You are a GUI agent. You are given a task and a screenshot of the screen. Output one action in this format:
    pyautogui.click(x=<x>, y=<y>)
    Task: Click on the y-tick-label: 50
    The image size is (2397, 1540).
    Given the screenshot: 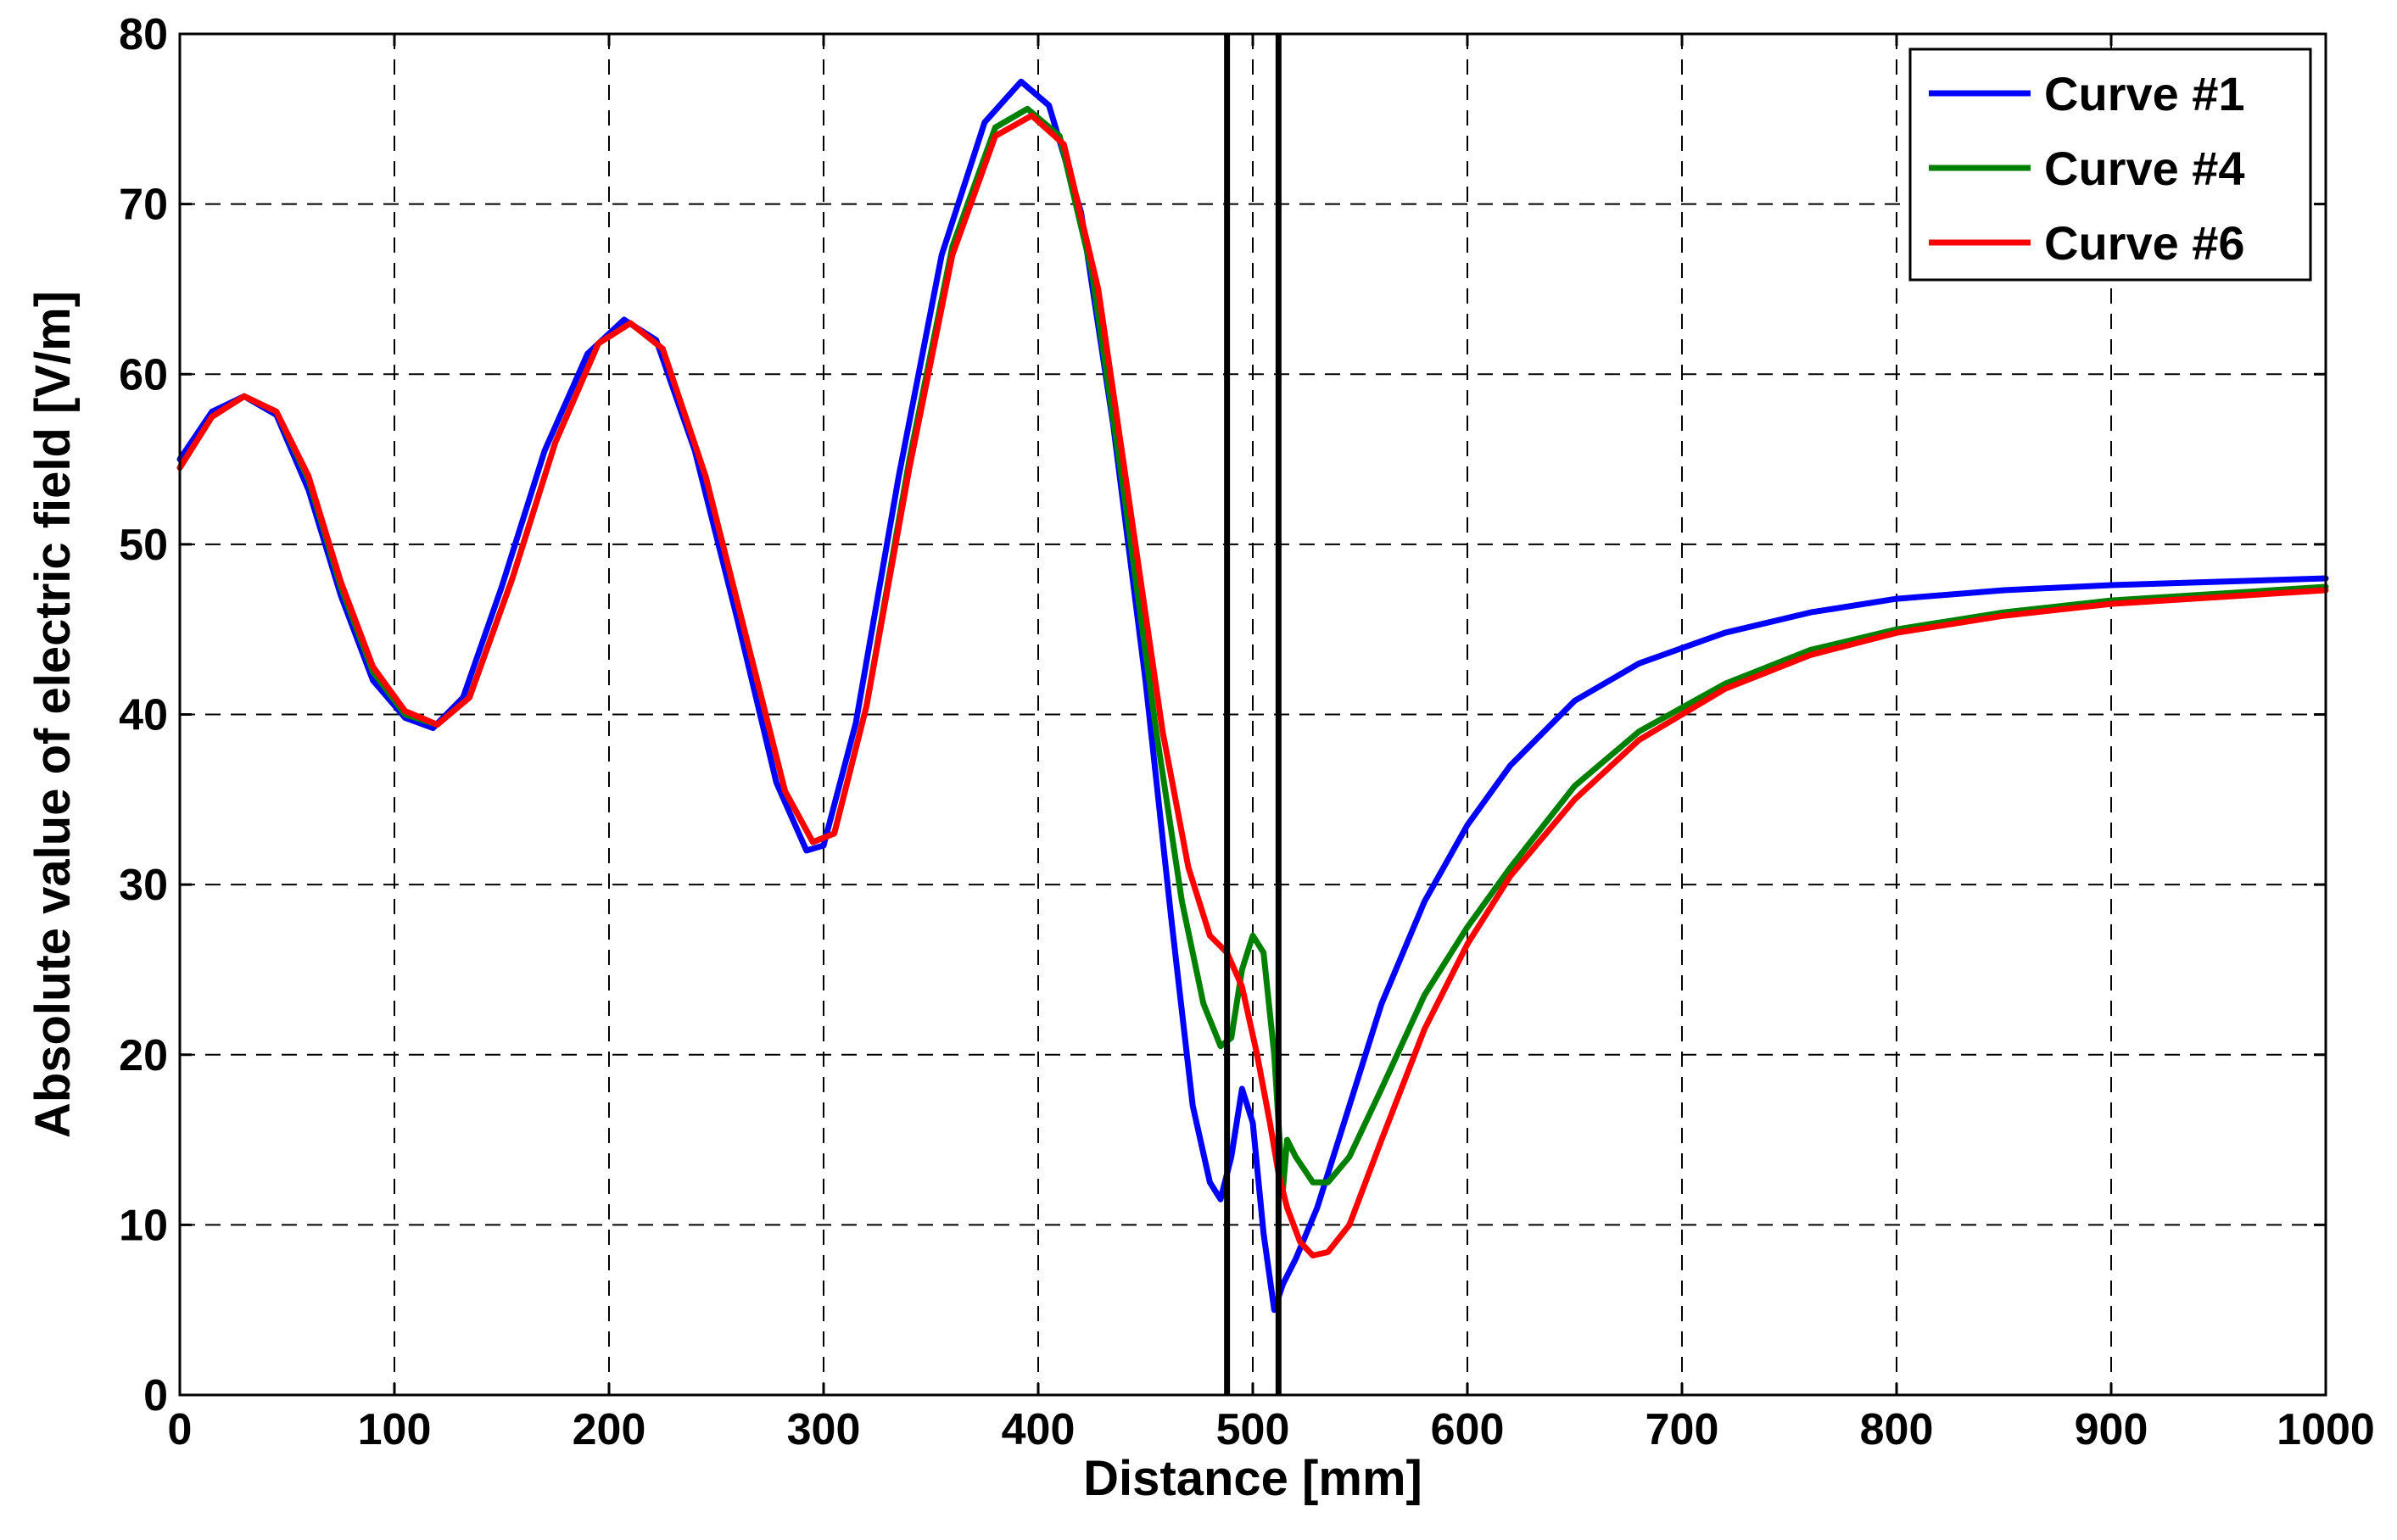 What is the action you would take?
    pyautogui.click(x=143, y=545)
    